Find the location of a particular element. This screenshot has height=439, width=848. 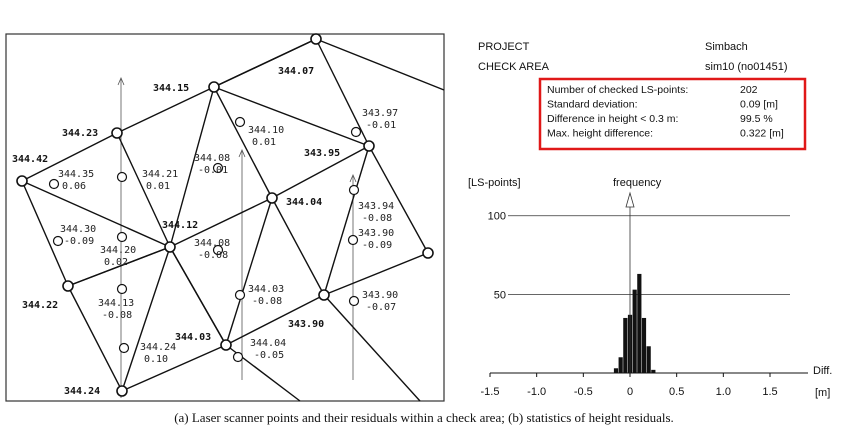

frequency-arrow is located at coordinates (630, 199).